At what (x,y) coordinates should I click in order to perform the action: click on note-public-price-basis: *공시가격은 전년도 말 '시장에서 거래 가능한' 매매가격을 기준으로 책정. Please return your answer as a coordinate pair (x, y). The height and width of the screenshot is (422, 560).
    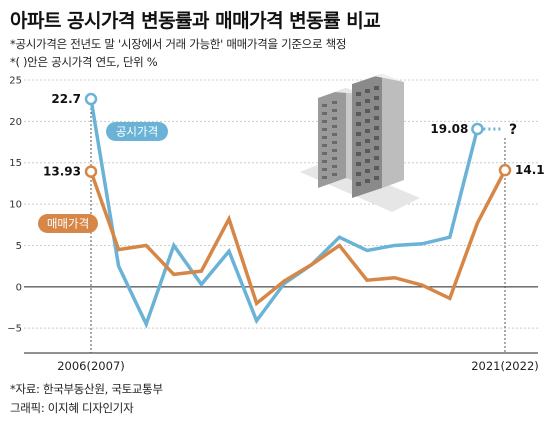
    Looking at the image, I should click on (178, 44).